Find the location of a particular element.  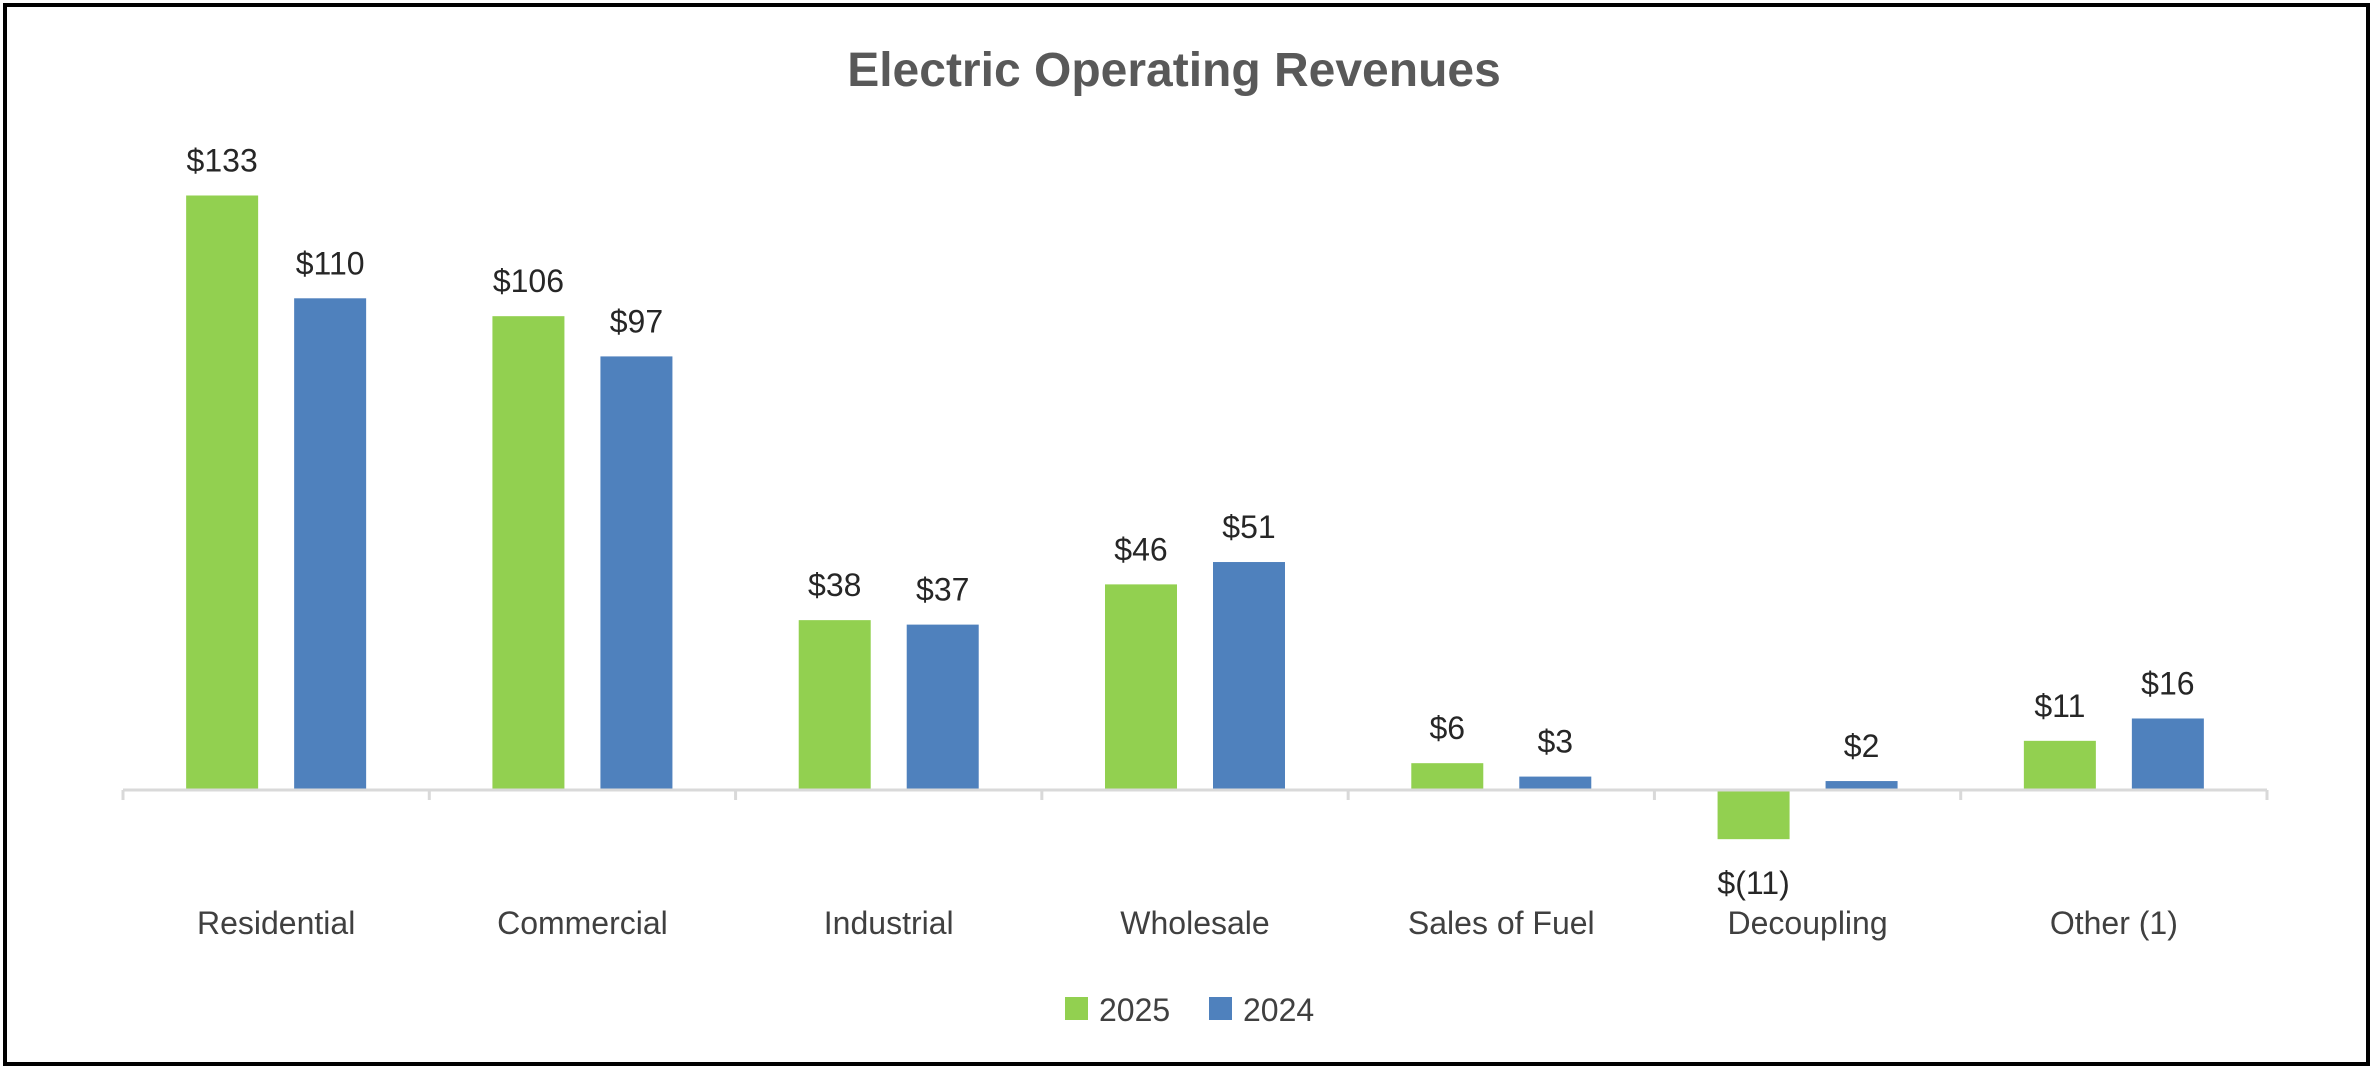

bar-2024-sales-of-fuel is located at coordinates (1555, 783).